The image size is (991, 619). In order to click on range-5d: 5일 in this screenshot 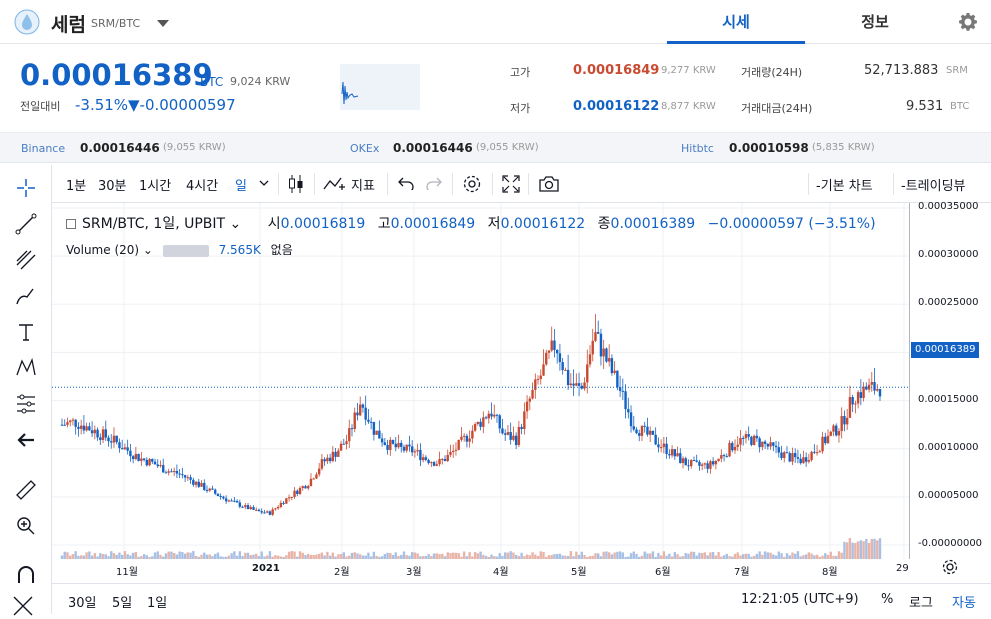, I will do `click(122, 603)`.